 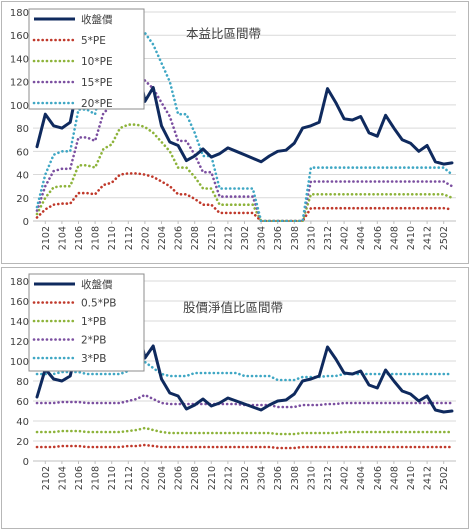 I want to click on x-tick-label-pe-2112: 2112, so click(x=129, y=238).